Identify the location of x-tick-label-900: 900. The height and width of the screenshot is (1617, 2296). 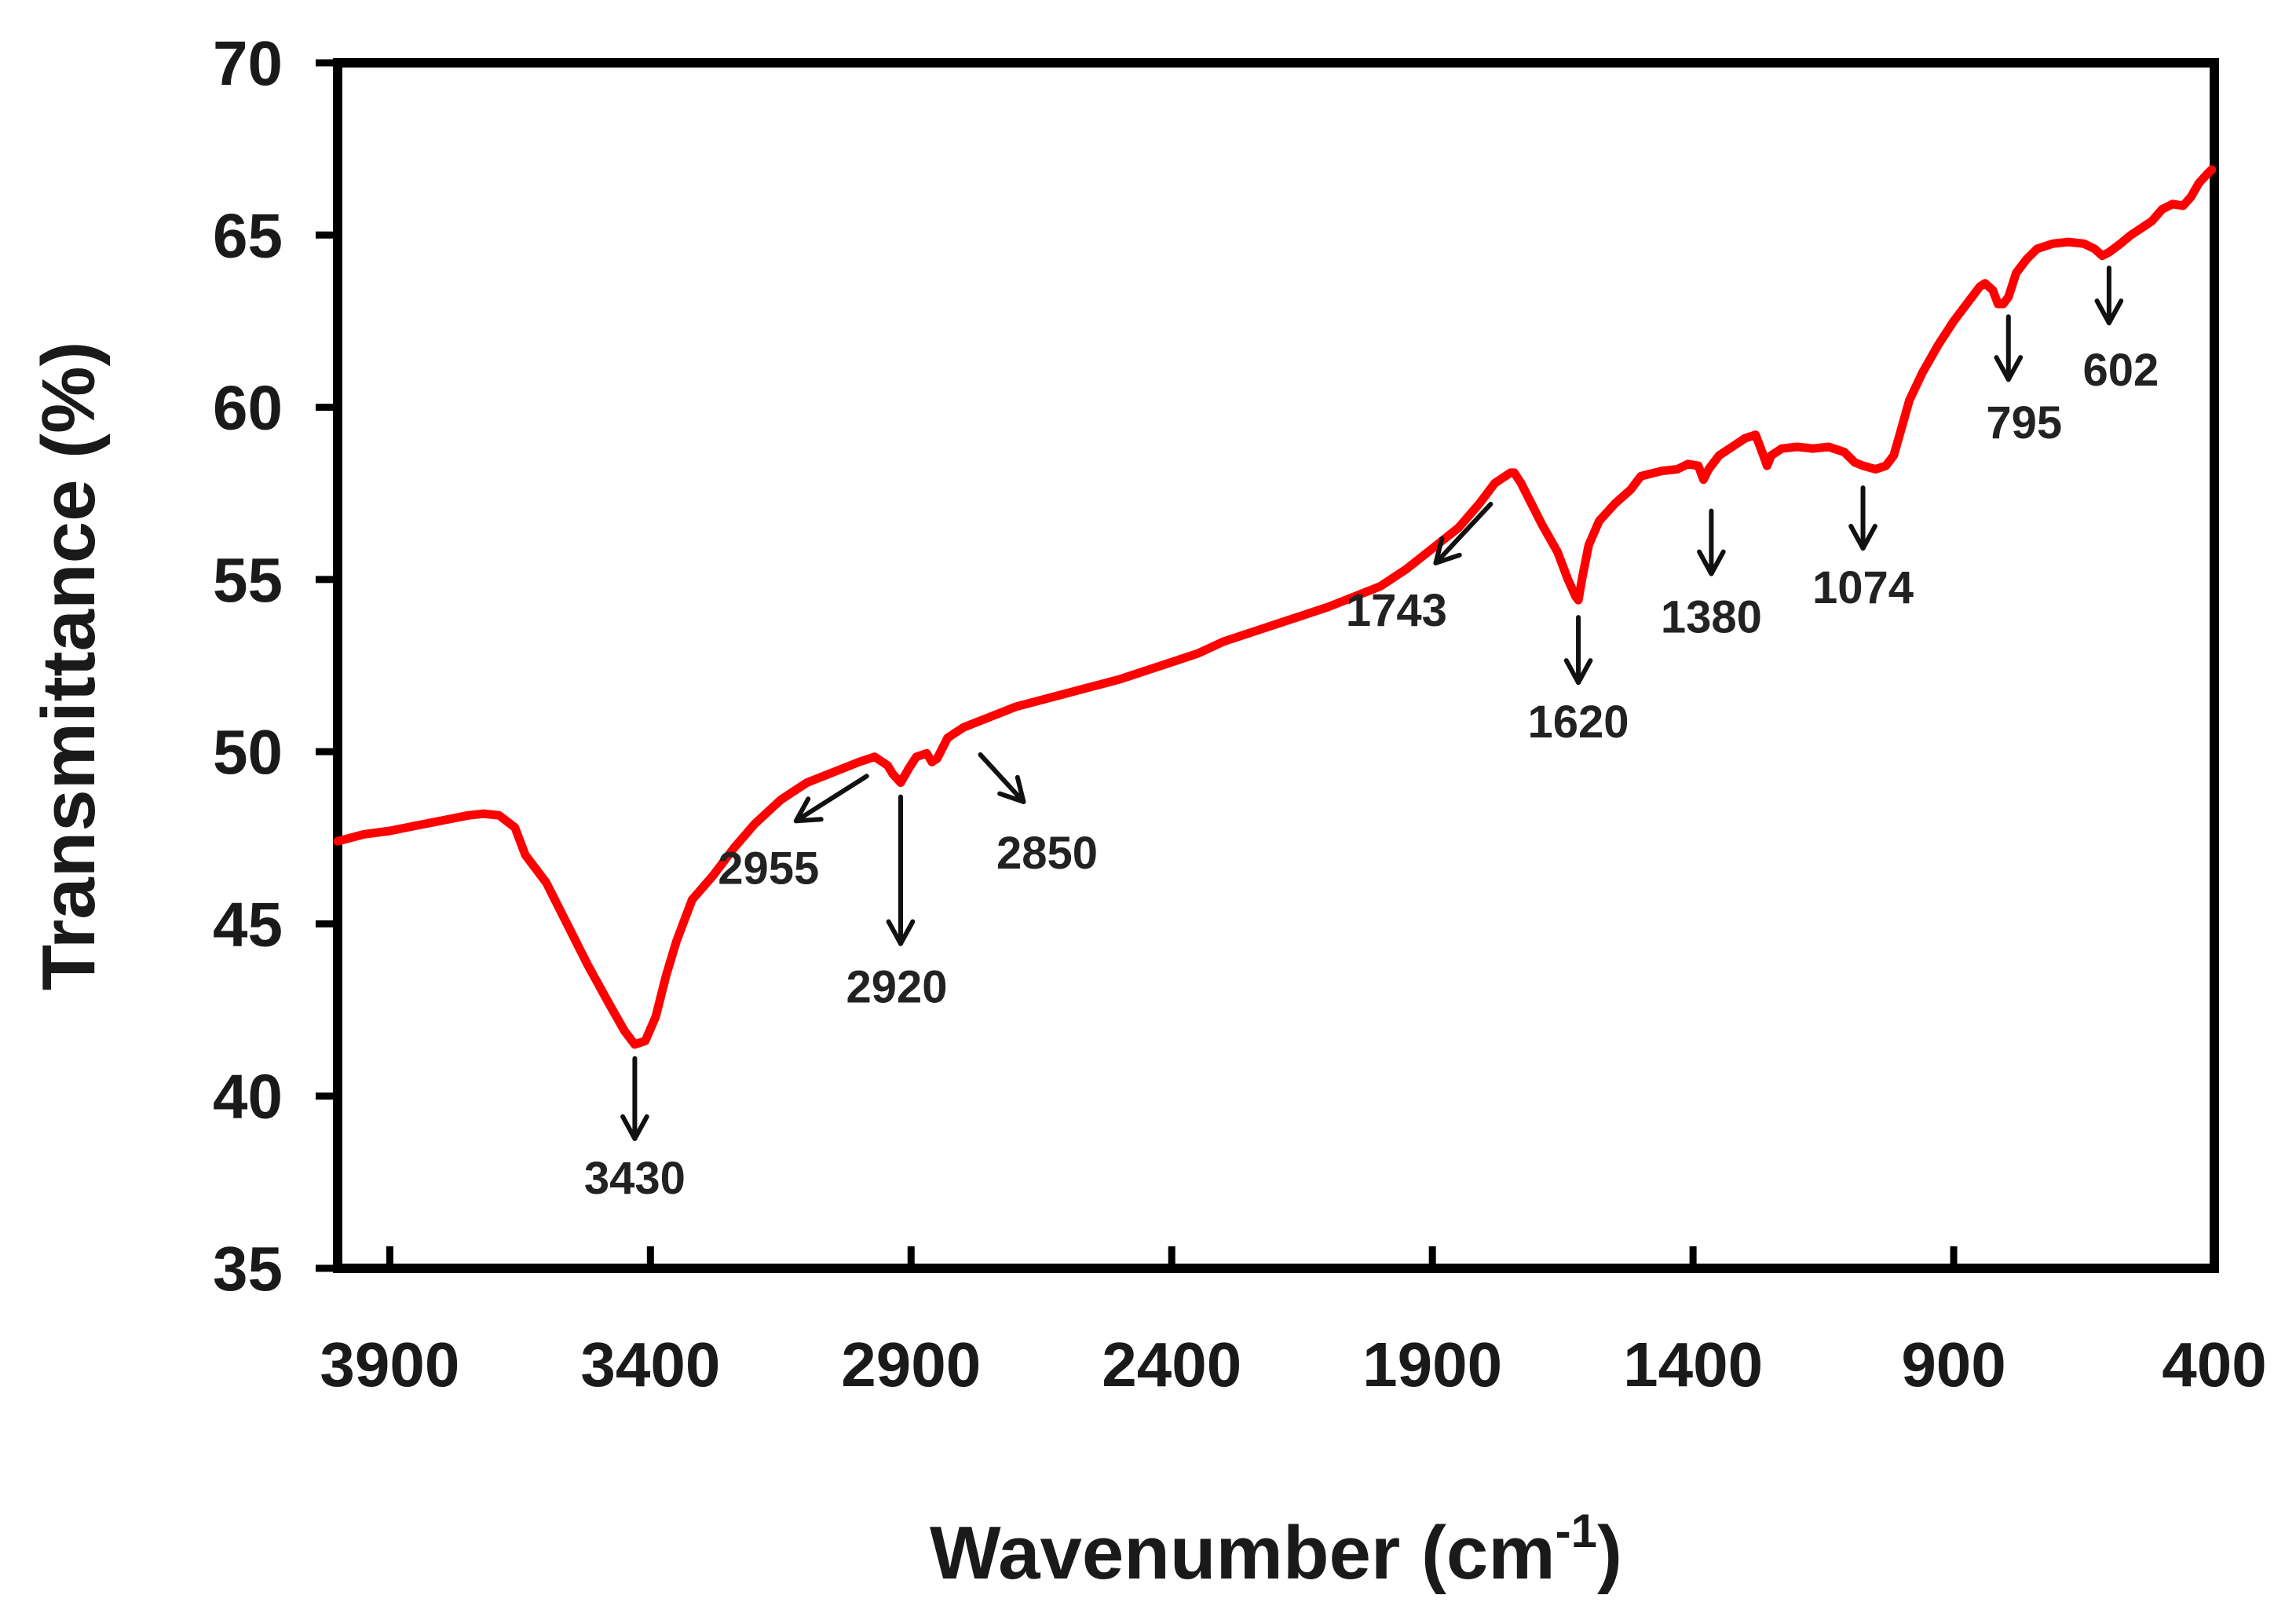
(1953, 1365).